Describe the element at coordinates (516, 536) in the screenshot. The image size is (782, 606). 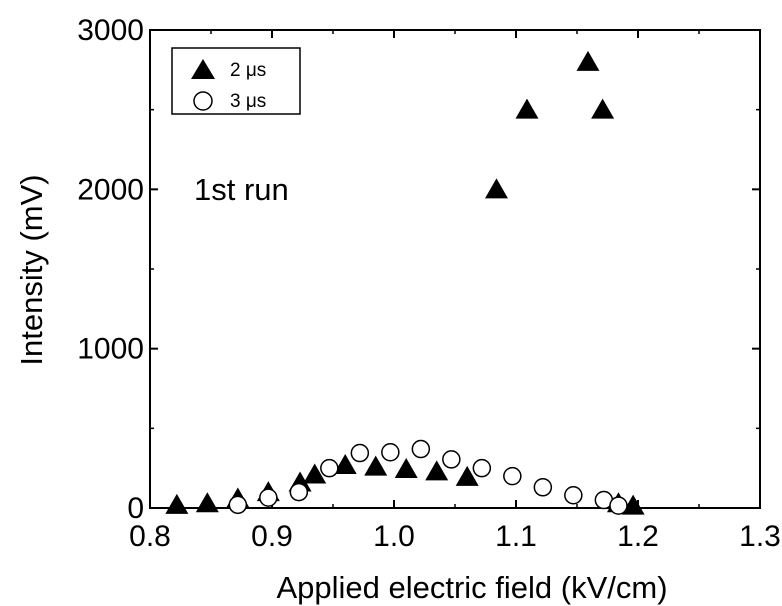
I see `x-tick-label: 1.1` at that location.